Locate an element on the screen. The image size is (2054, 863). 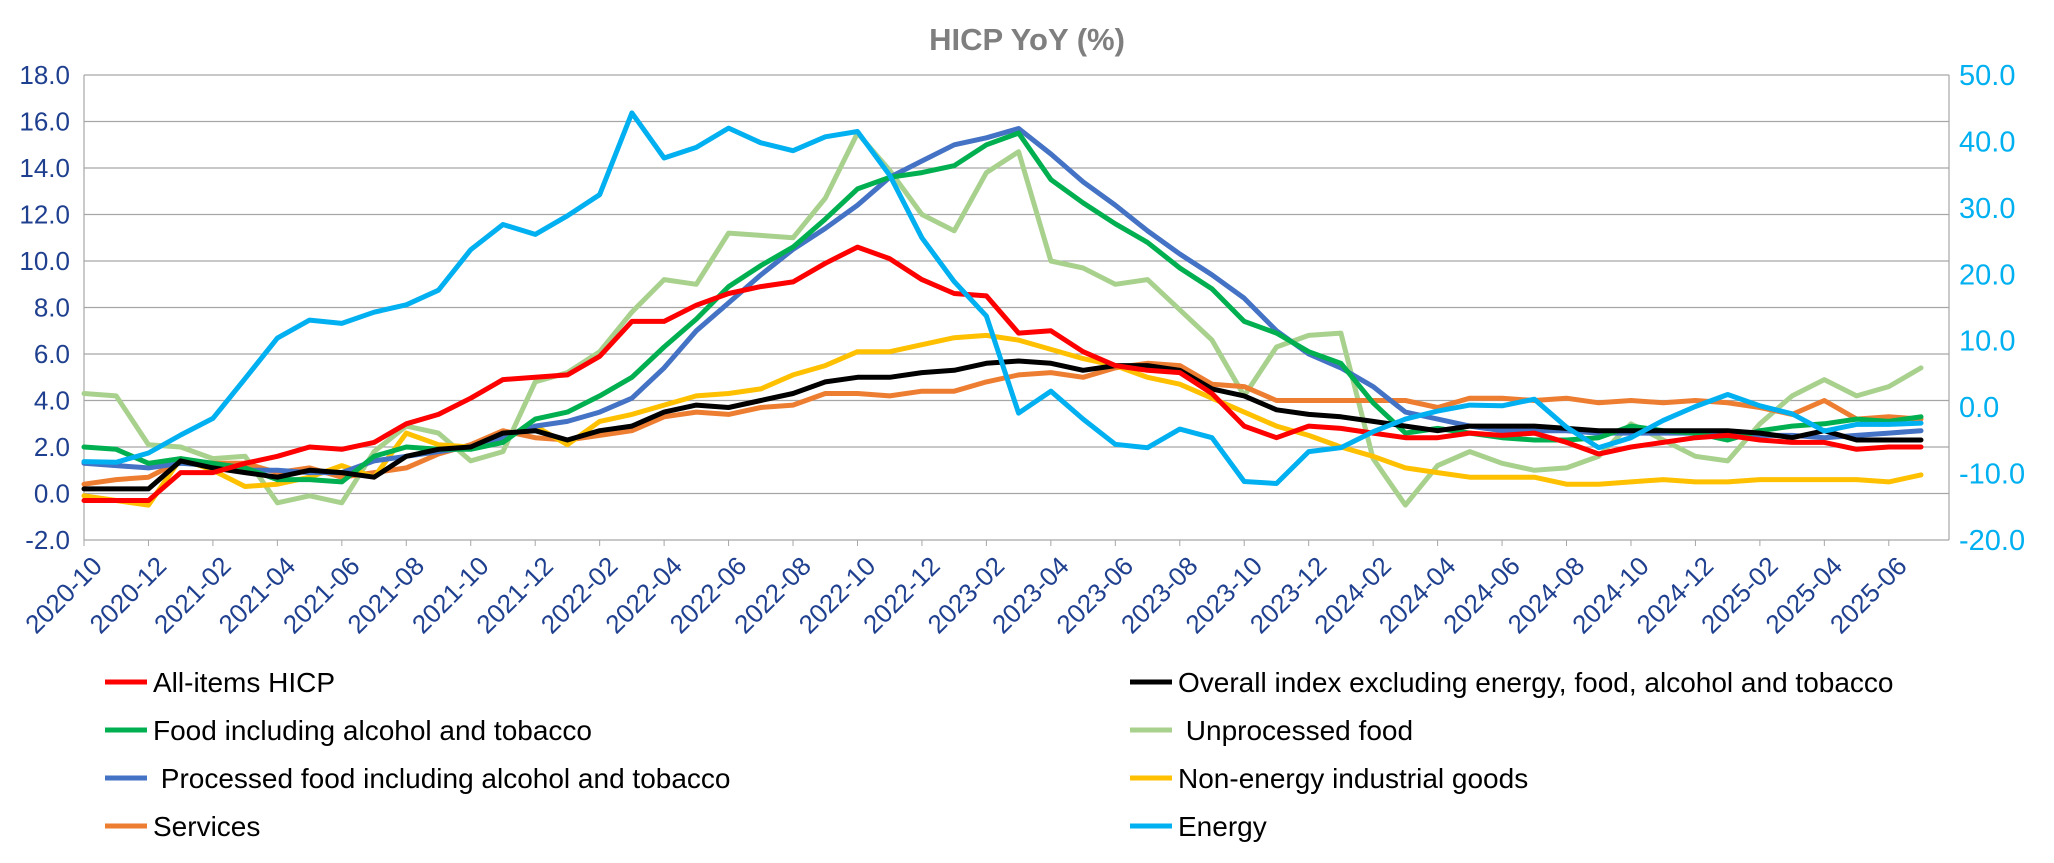
legend-item: Services is located at coordinates (182, 826).